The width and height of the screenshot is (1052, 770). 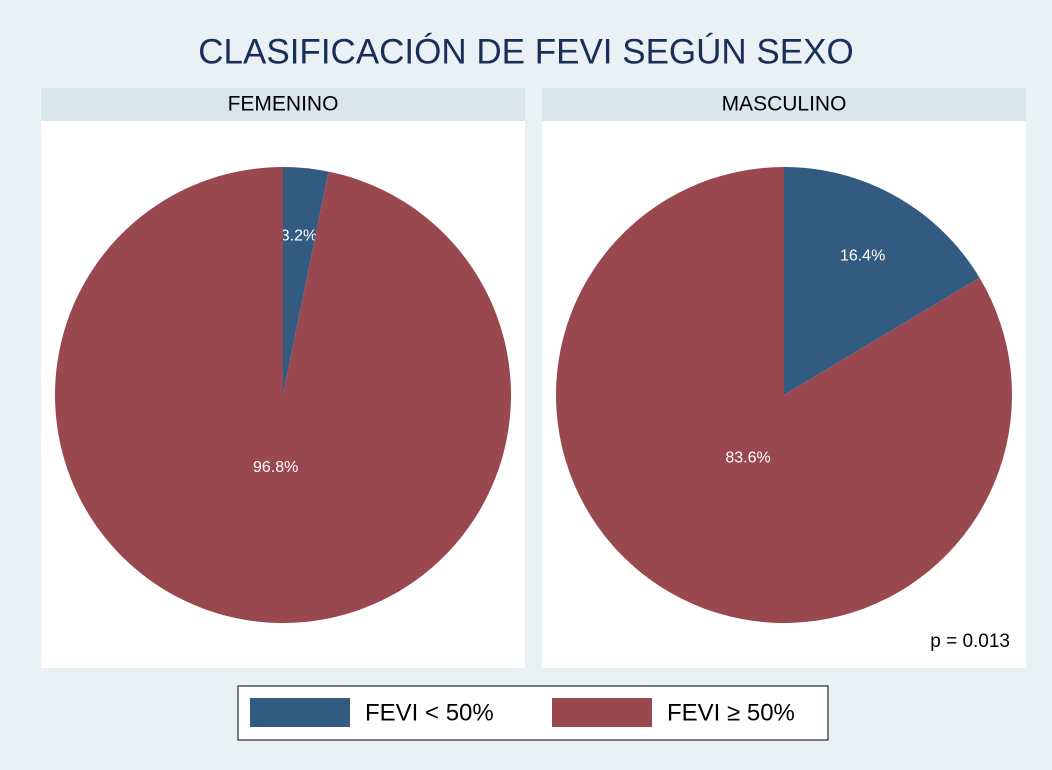 What do you see at coordinates (299, 235) in the screenshot?
I see `slice-label: 3.2%` at bounding box center [299, 235].